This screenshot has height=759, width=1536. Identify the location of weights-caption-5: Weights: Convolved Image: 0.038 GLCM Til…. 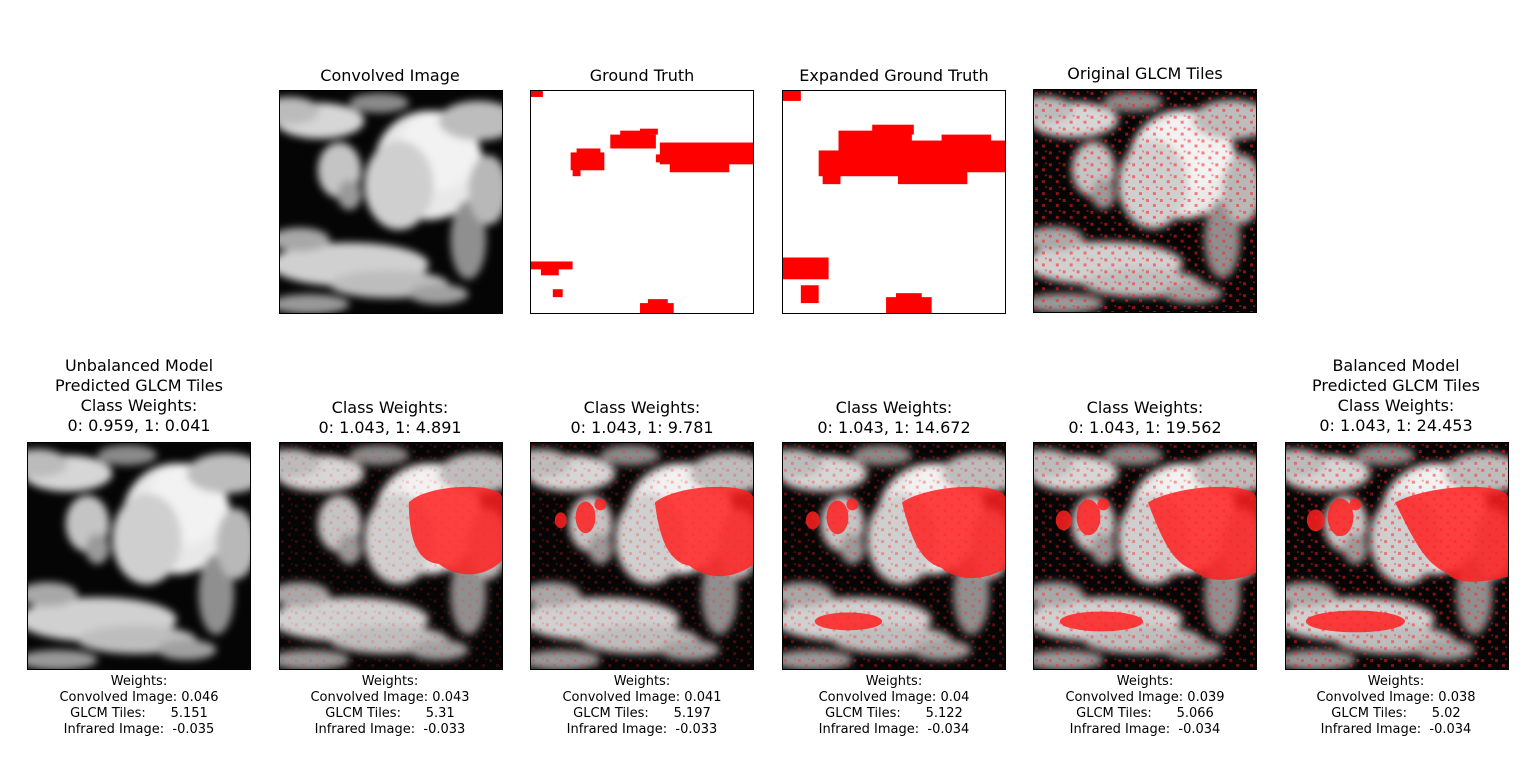
(1396, 706).